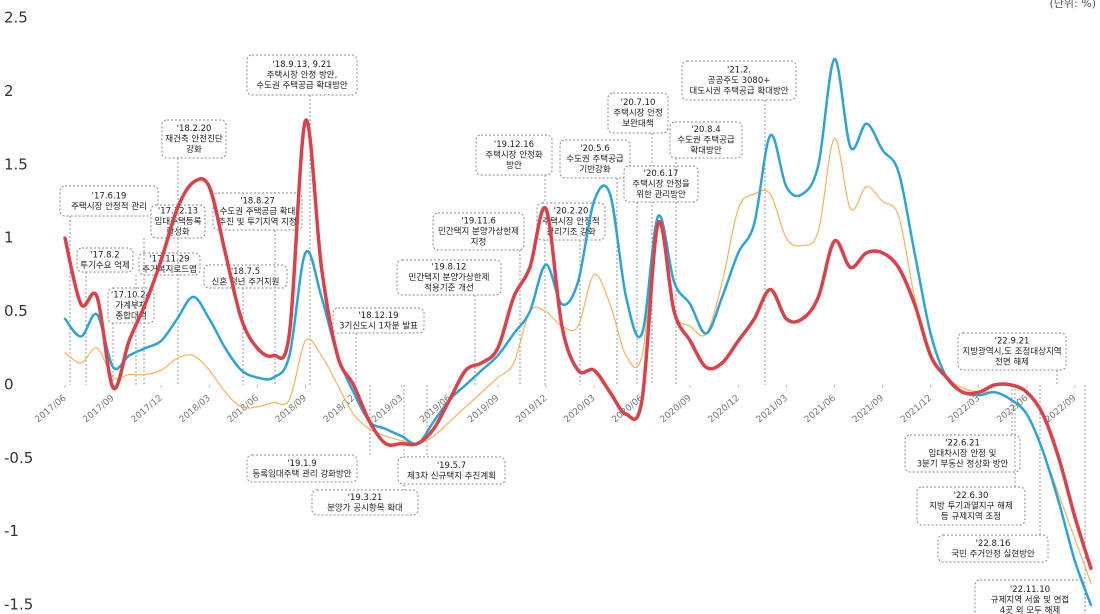 Image resolution: width=1100 pixels, height=614 pixels. What do you see at coordinates (257, 222) in the screenshot?
I see `annotation-text: 추진 및 투기지역 지정` at bounding box center [257, 222].